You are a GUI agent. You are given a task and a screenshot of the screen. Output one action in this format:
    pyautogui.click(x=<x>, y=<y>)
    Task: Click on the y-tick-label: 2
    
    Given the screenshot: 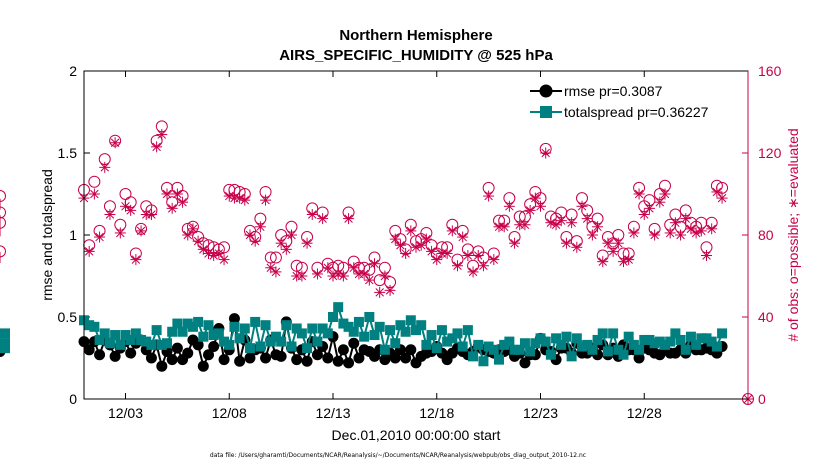 What is the action you would take?
    pyautogui.click(x=73, y=71)
    